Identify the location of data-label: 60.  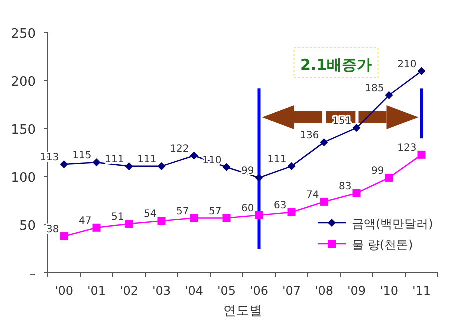
(248, 208).